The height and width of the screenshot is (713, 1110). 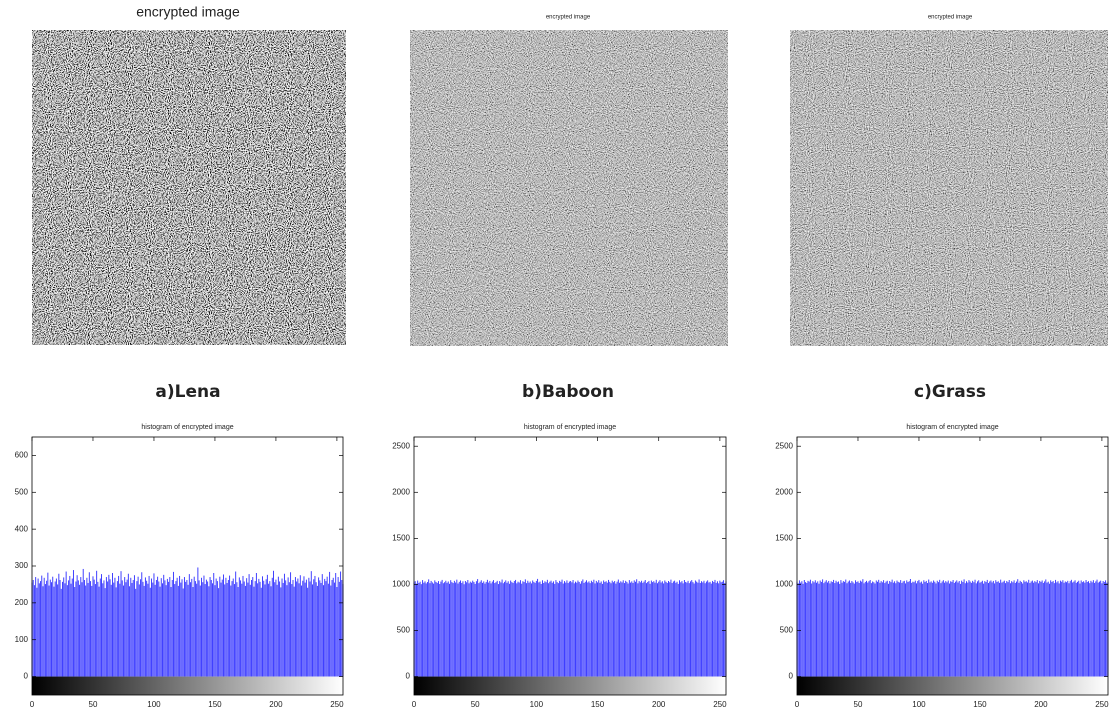 What do you see at coordinates (568, 18) in the screenshot?
I see `image-title: encrypted image` at bounding box center [568, 18].